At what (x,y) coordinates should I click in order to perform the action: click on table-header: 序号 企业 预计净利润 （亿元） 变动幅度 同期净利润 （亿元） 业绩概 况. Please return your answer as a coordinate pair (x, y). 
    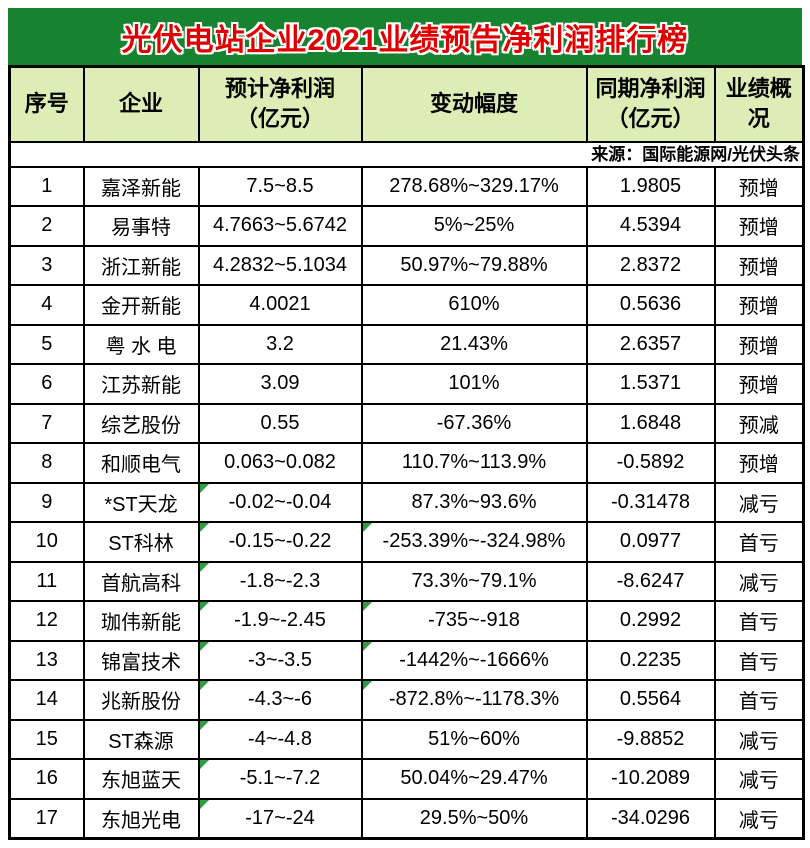
    Looking at the image, I should click on (406, 104).